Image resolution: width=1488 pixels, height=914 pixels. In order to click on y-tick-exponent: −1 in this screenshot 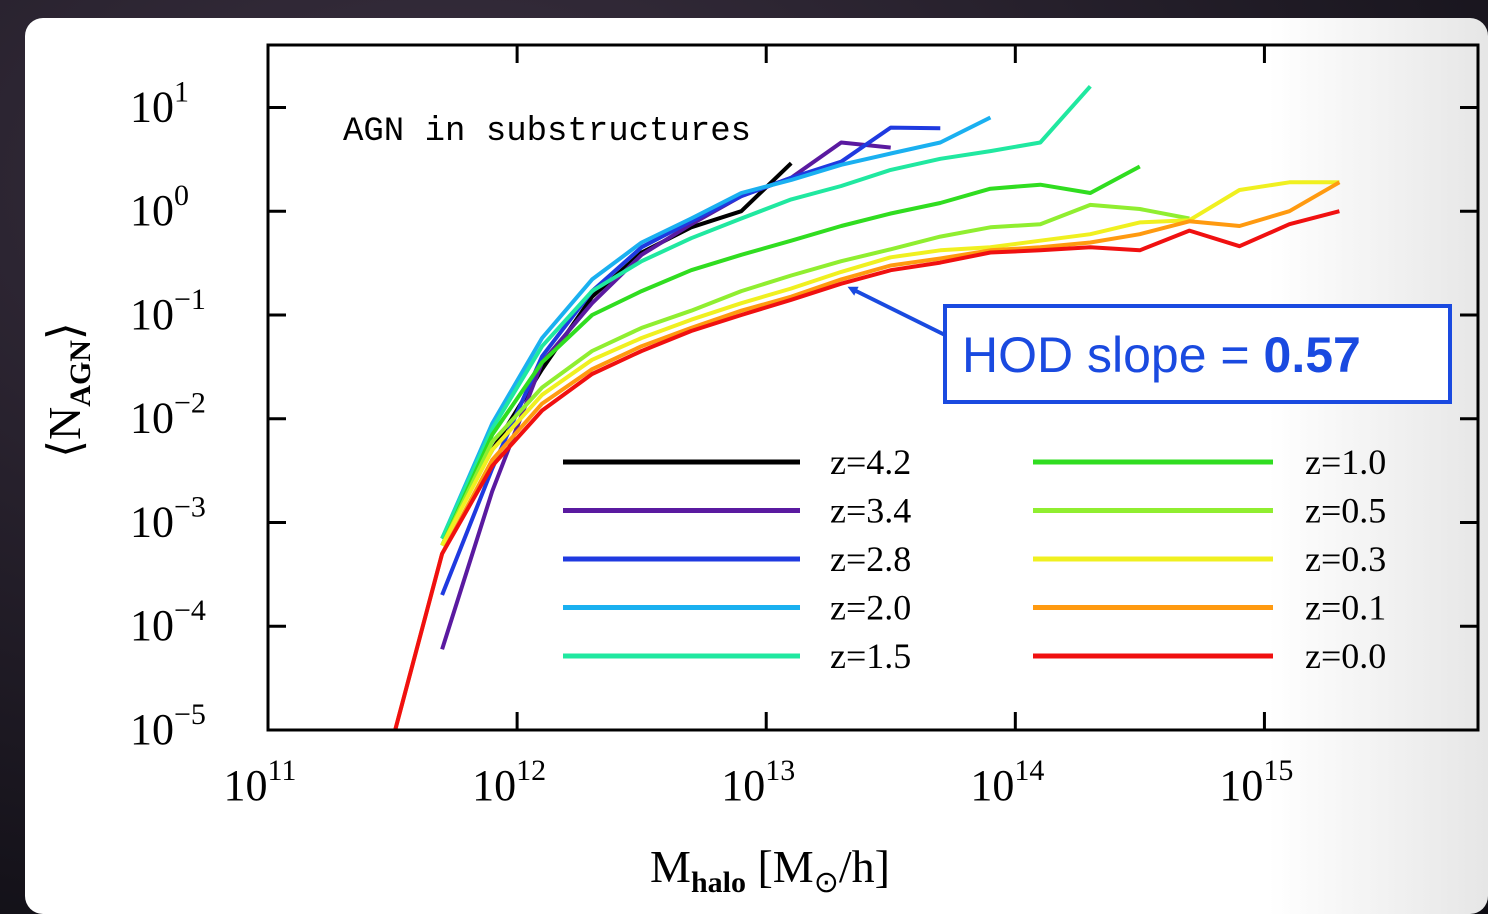, I will do `click(190, 299)`.